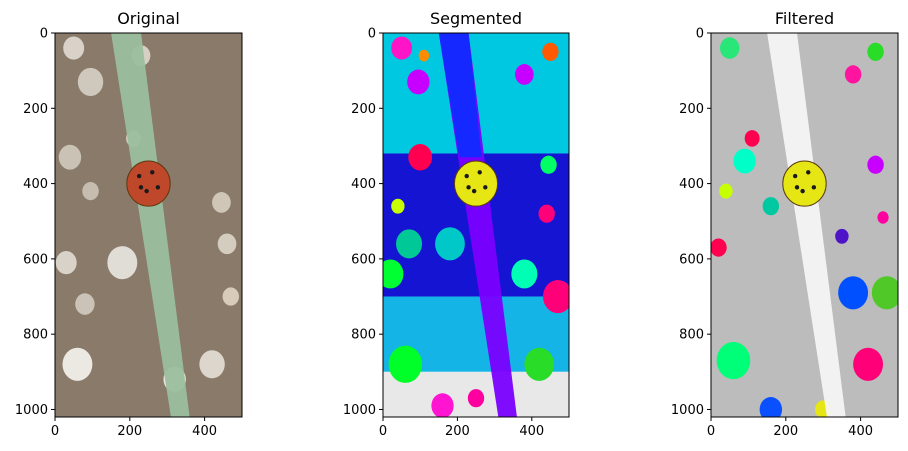 This screenshot has width=908, height=451. What do you see at coordinates (460, 95) in the screenshot?
I see `grass-blade-top` at bounding box center [460, 95].